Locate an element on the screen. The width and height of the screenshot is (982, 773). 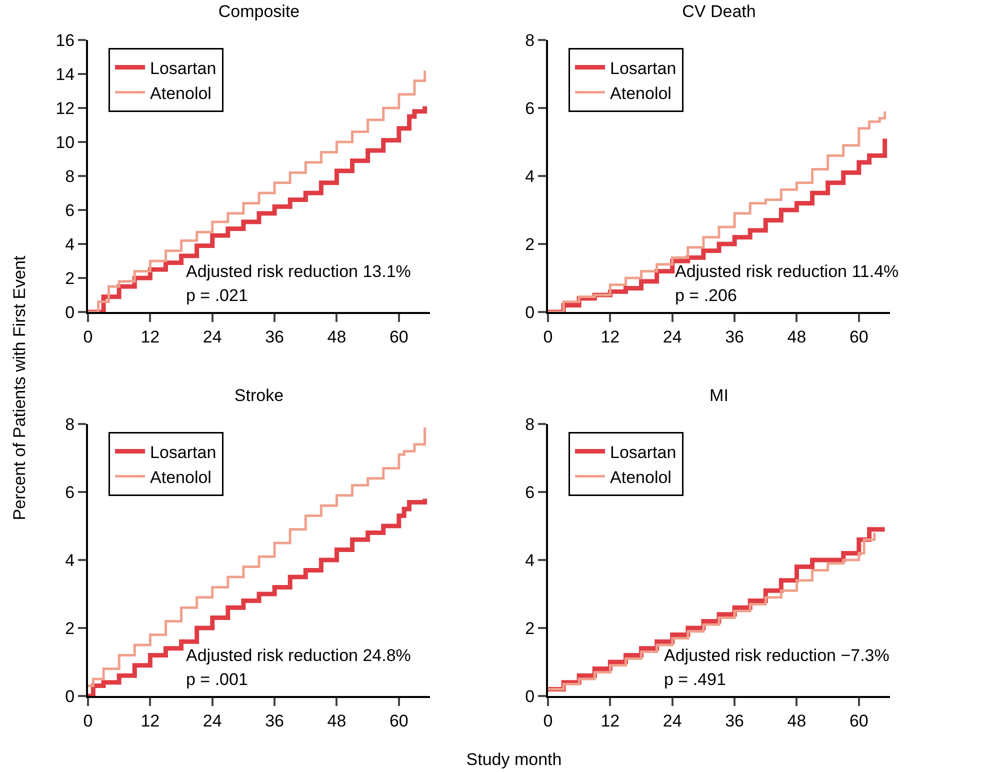
annotation: Adjusted risk reduction 11.4% is located at coordinates (787, 271).